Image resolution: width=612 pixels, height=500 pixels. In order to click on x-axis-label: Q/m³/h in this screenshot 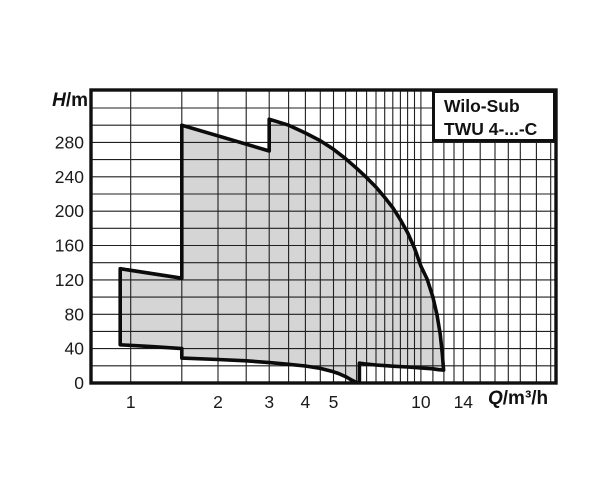, I will do `click(524, 399)`.